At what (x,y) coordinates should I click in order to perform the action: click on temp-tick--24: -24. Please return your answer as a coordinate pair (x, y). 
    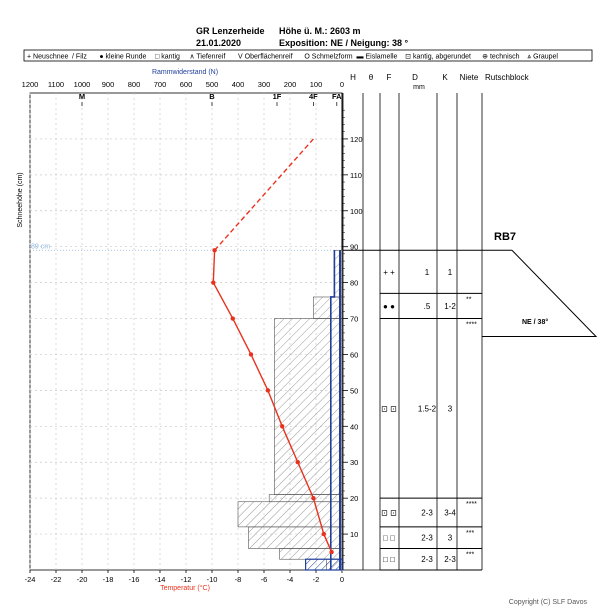
    Looking at the image, I should click on (30, 579).